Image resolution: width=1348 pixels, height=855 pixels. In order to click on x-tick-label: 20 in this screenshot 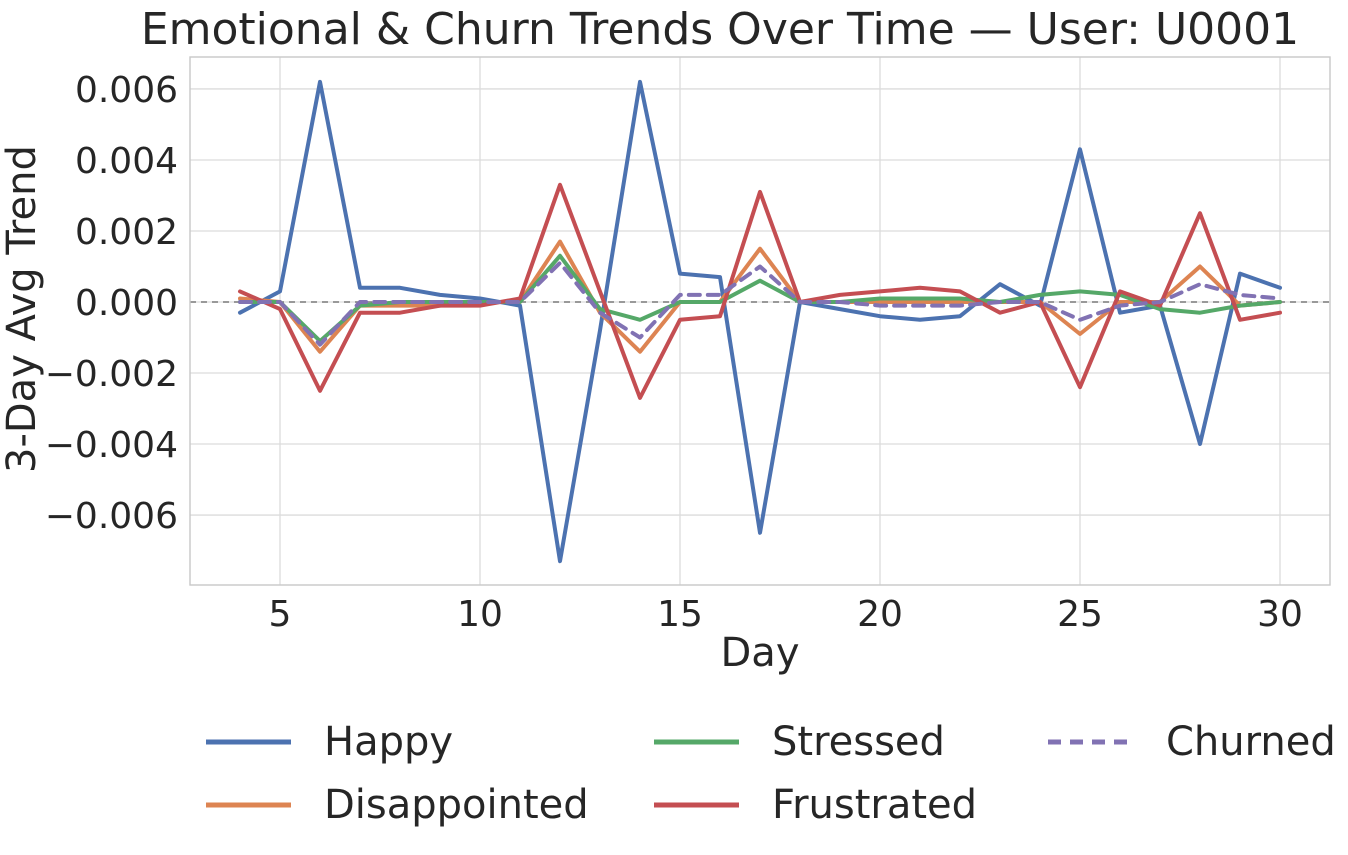, I will do `click(880, 614)`.